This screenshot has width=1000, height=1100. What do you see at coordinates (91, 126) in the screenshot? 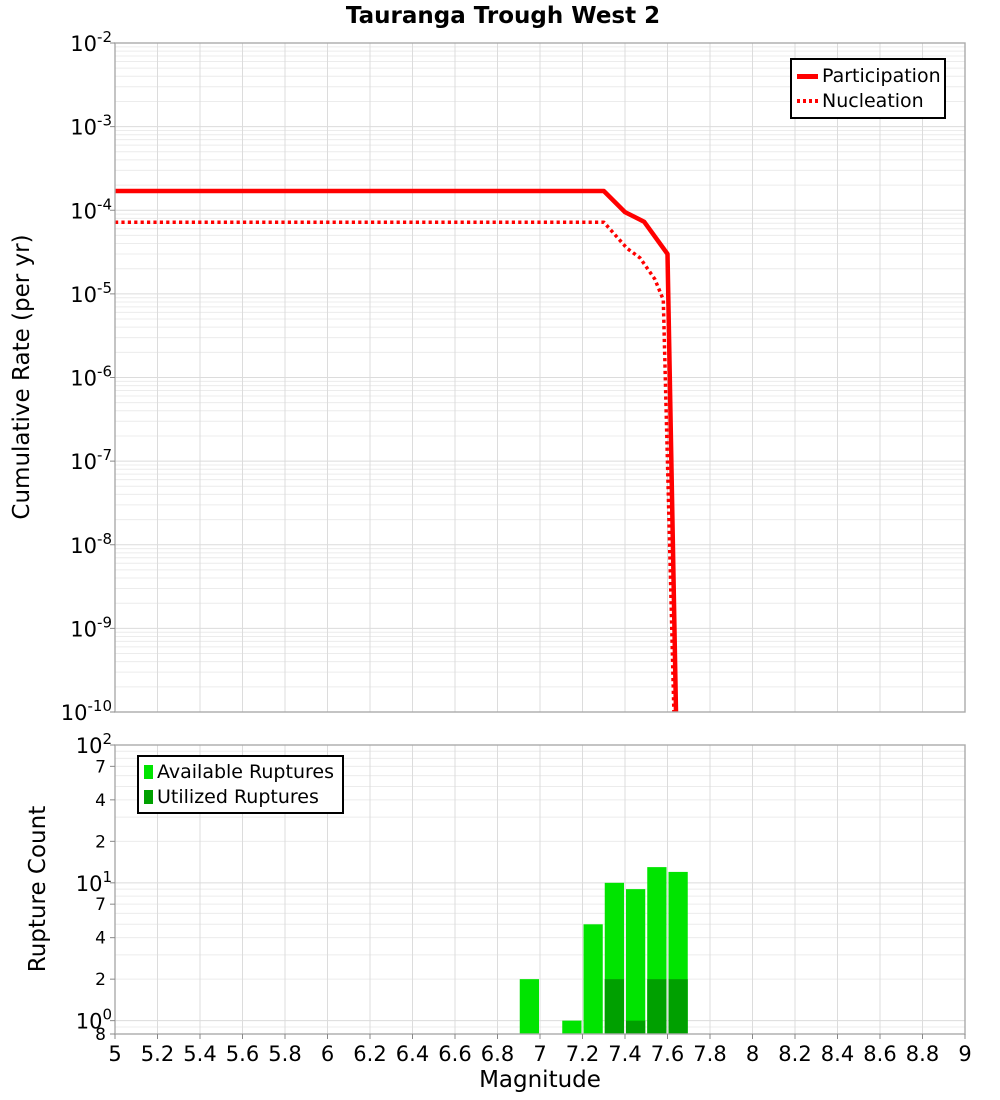
I see `y-tick-label: 10⁻³` at bounding box center [91, 126].